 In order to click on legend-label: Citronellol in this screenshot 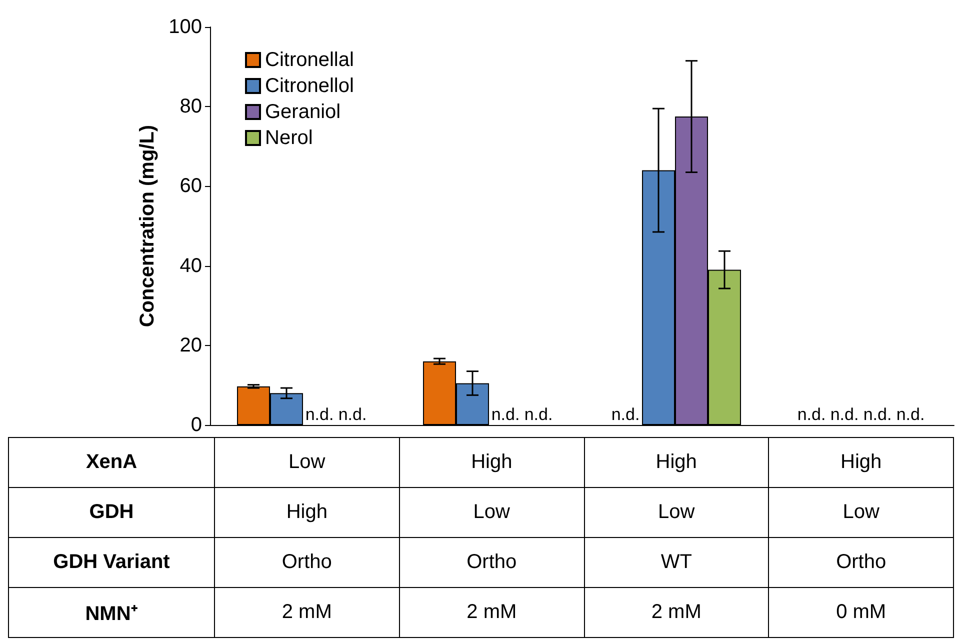, I will do `click(309, 86)`.